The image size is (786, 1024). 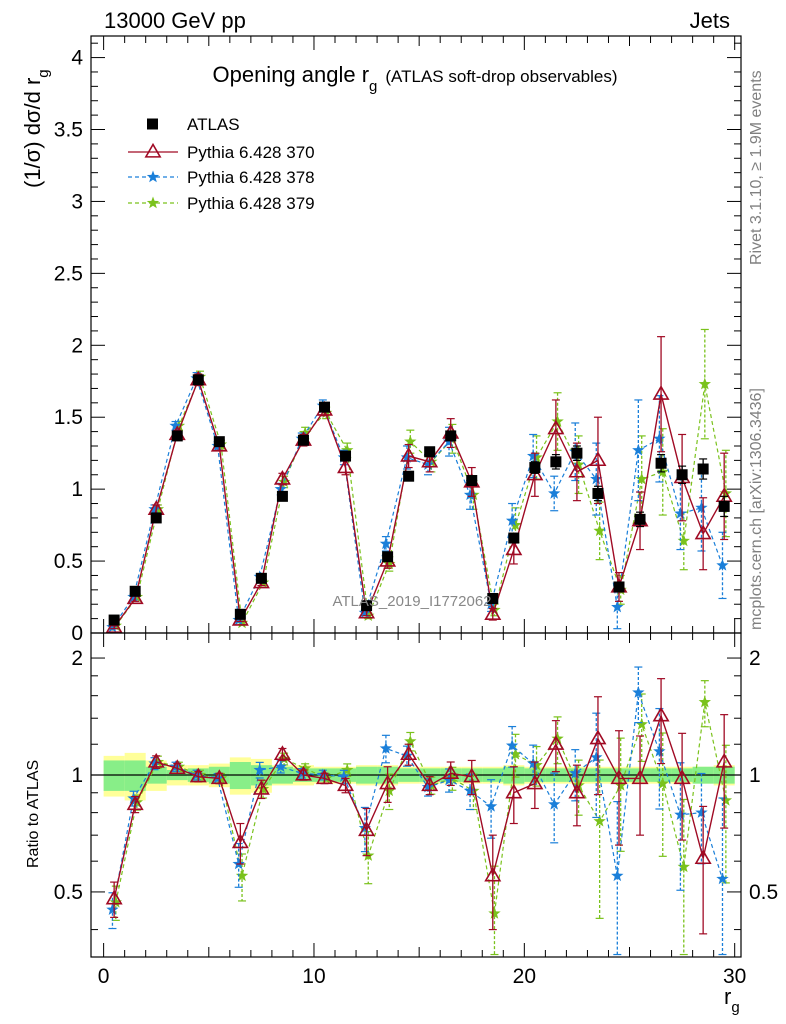 What do you see at coordinates (33, 814) in the screenshot?
I see `ratio-y-axis-label: Ratio to ATLAS` at bounding box center [33, 814].